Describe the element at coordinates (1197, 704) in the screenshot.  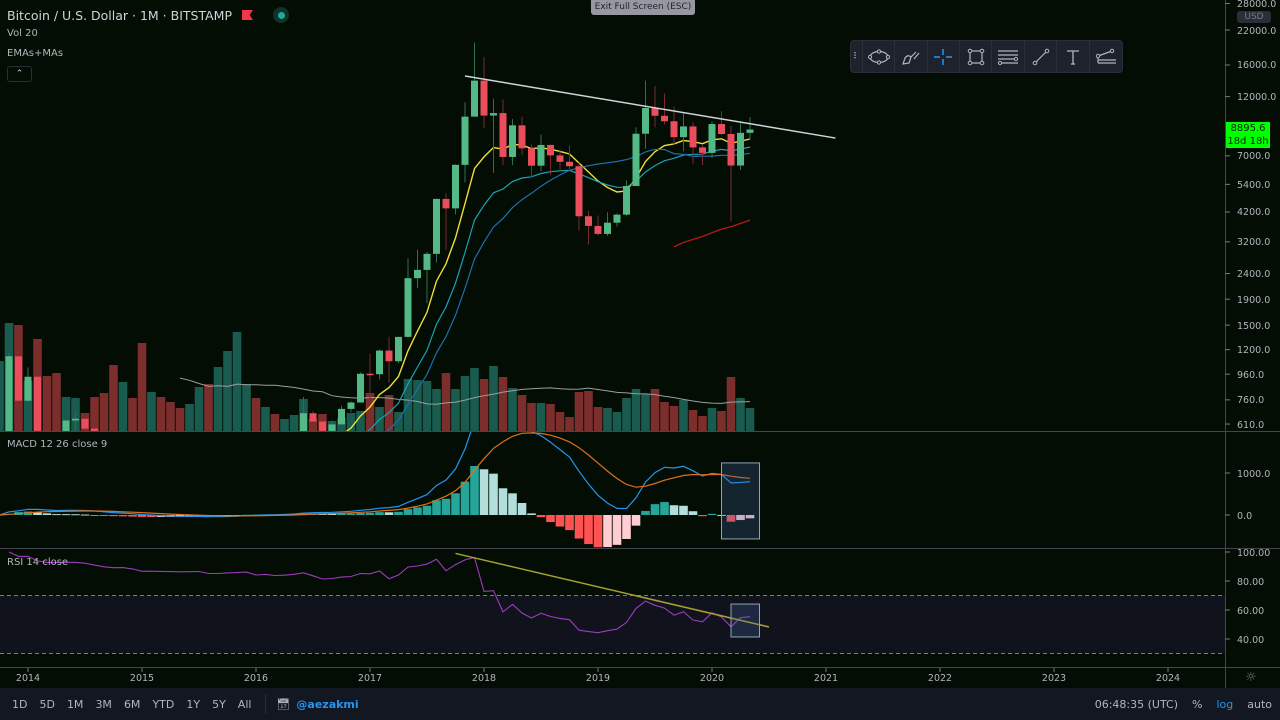
I see `percent-scale-toggle: %` at that location.